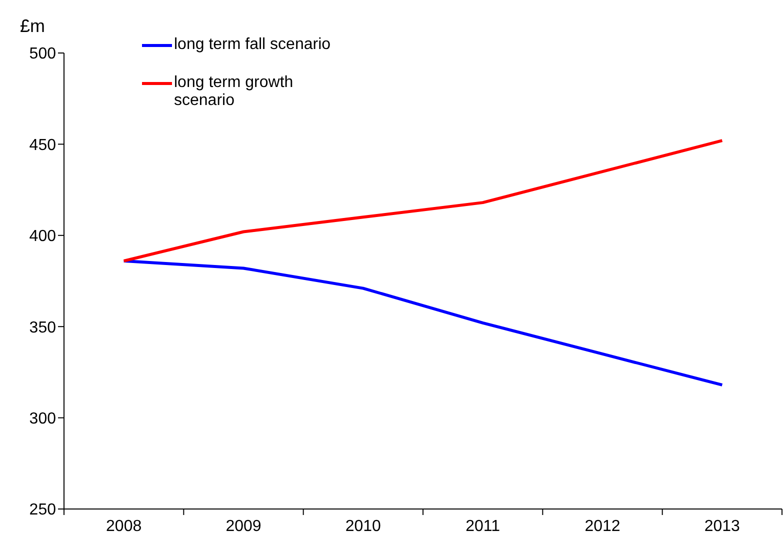 This screenshot has width=784, height=542. I want to click on x-tick-label: 2013, so click(722, 526).